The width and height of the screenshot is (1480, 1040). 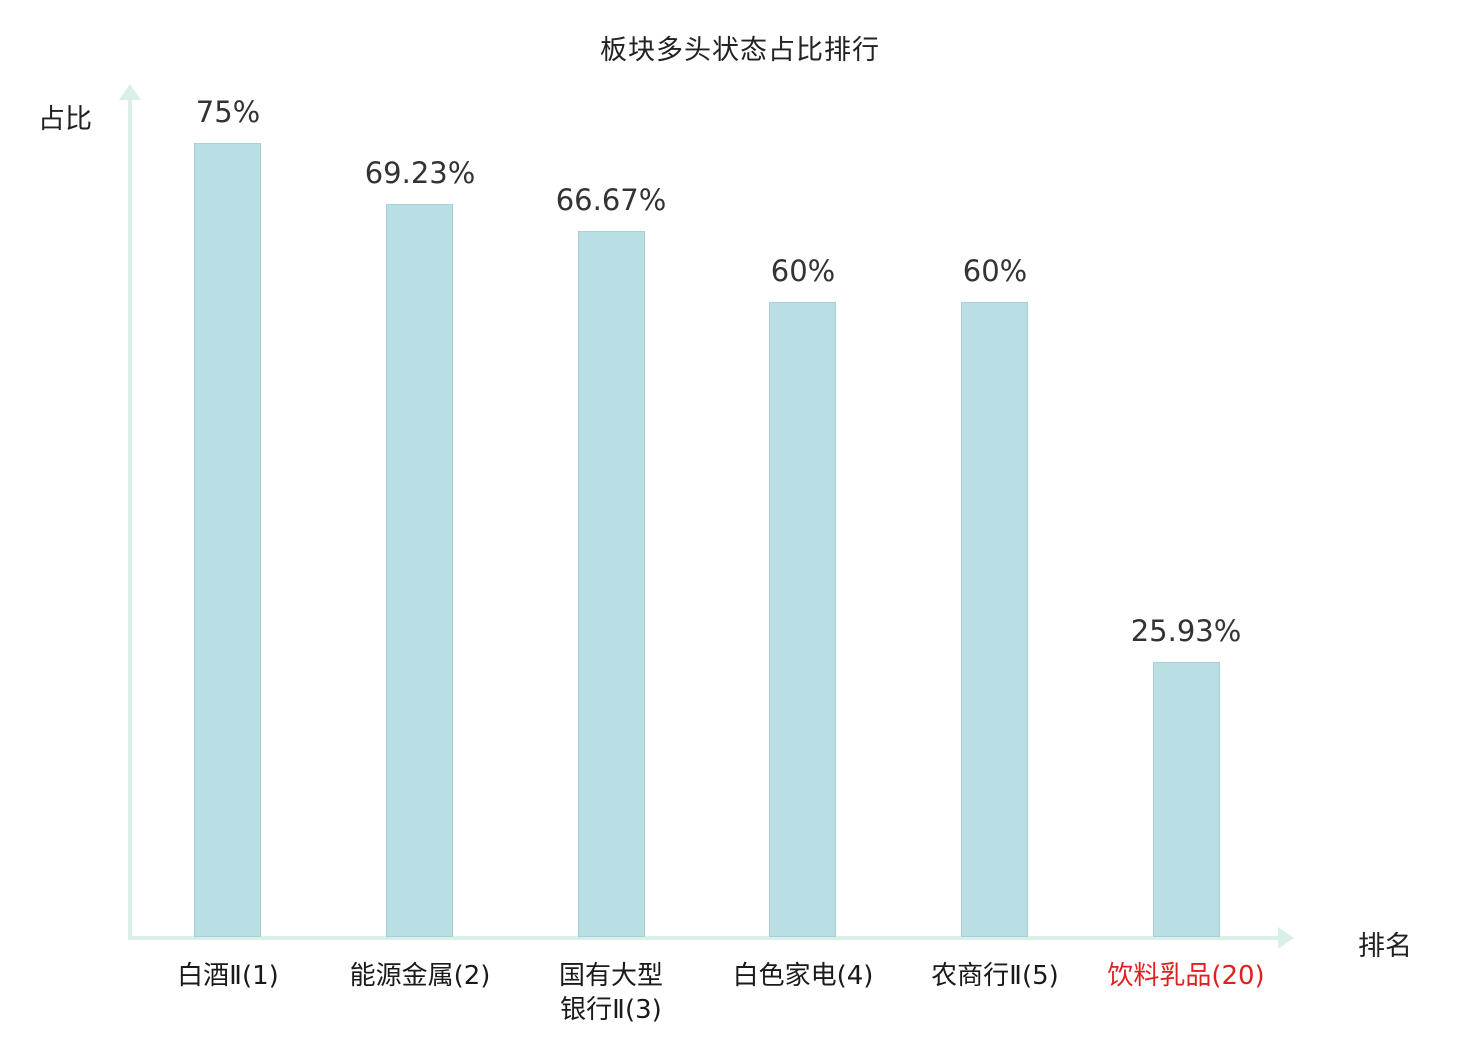 What do you see at coordinates (65, 119) in the screenshot?
I see `y-axis-label: 占比` at bounding box center [65, 119].